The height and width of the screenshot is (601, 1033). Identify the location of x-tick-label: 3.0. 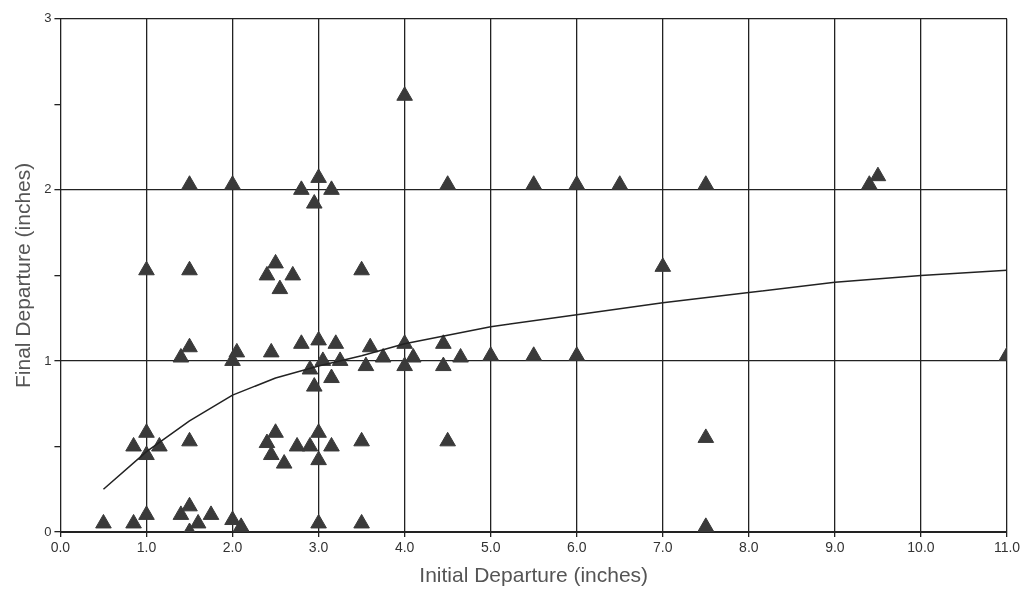
(318, 547).